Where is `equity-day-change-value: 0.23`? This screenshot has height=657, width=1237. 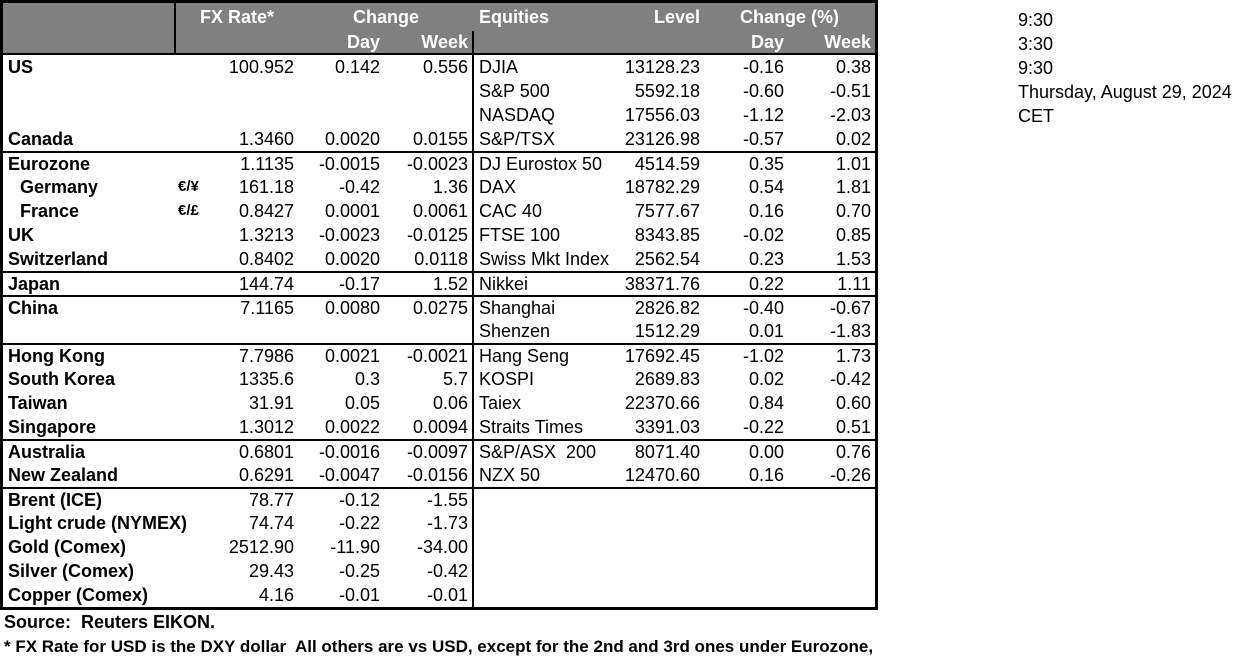
equity-day-change-value: 0.23 is located at coordinates (766, 259).